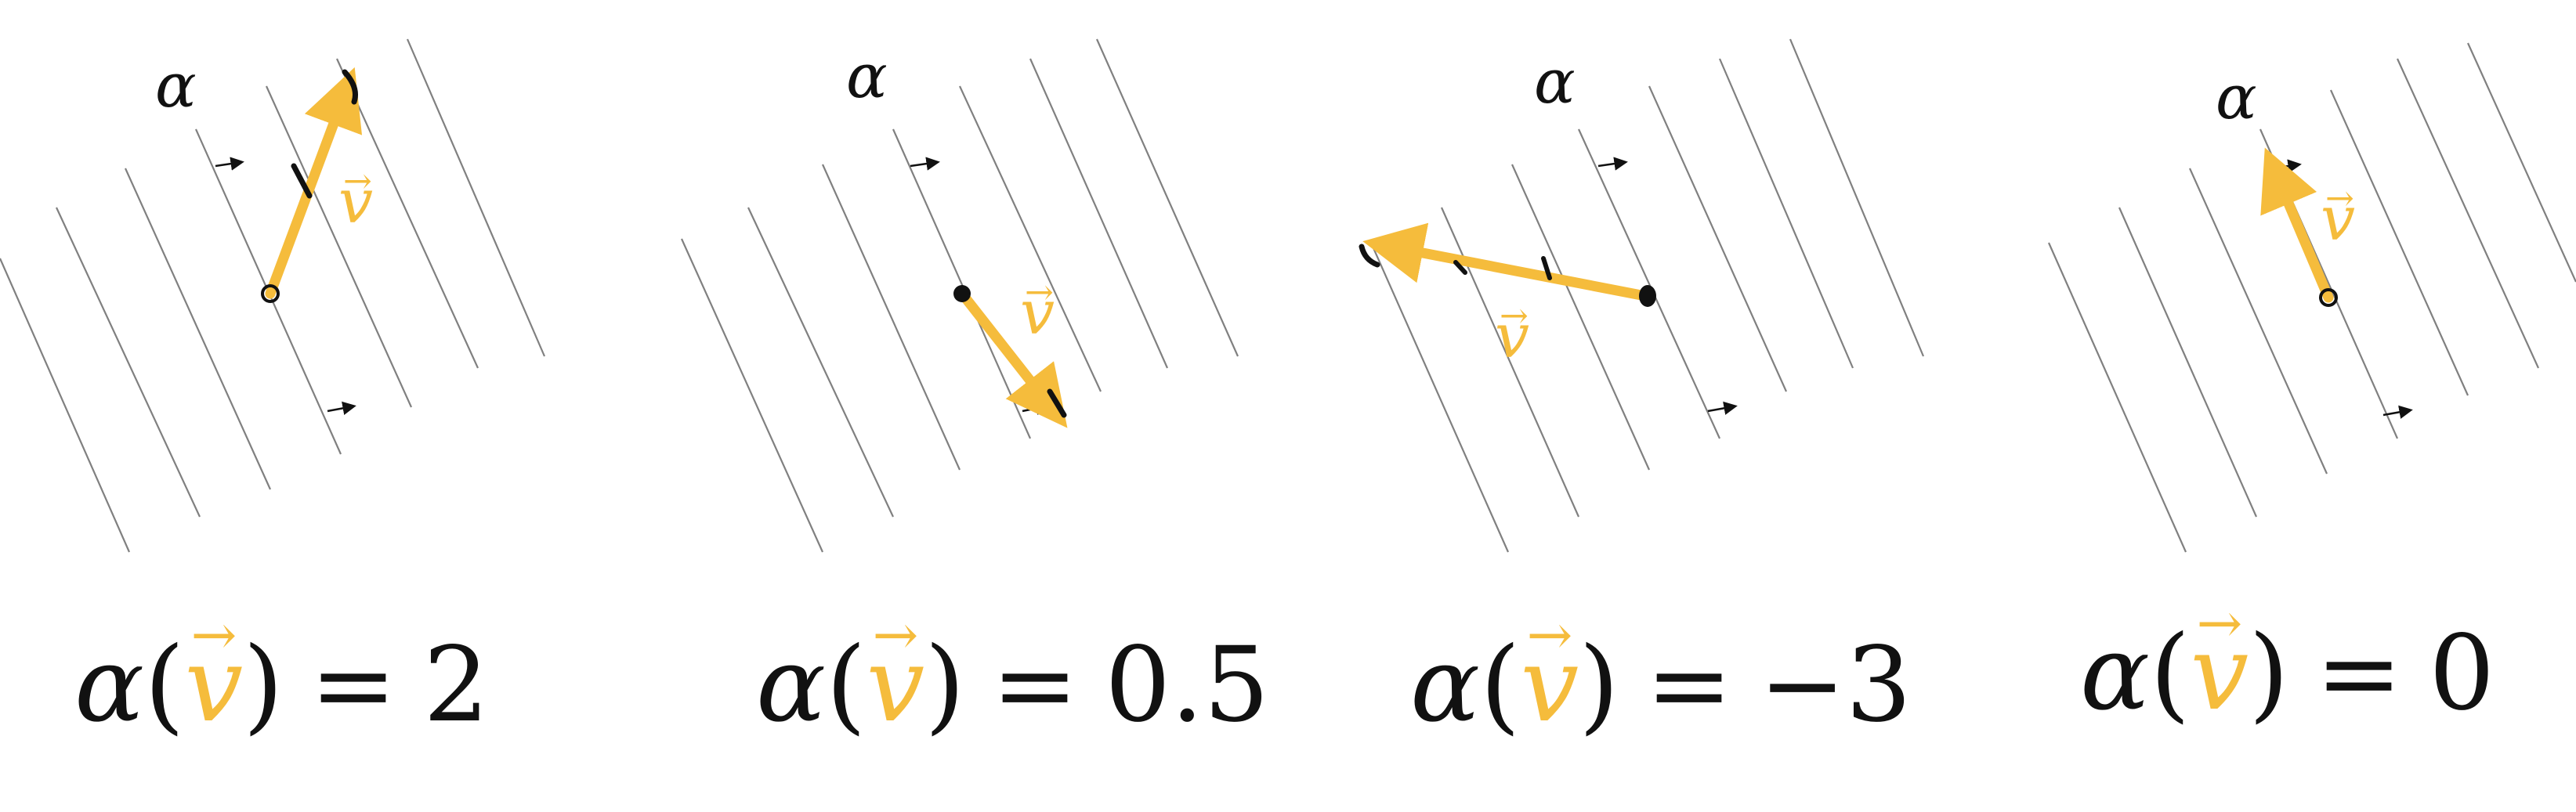  Describe the element at coordinates (2297, 225) in the screenshot. I see `panel-4-vector-arrow` at that location.